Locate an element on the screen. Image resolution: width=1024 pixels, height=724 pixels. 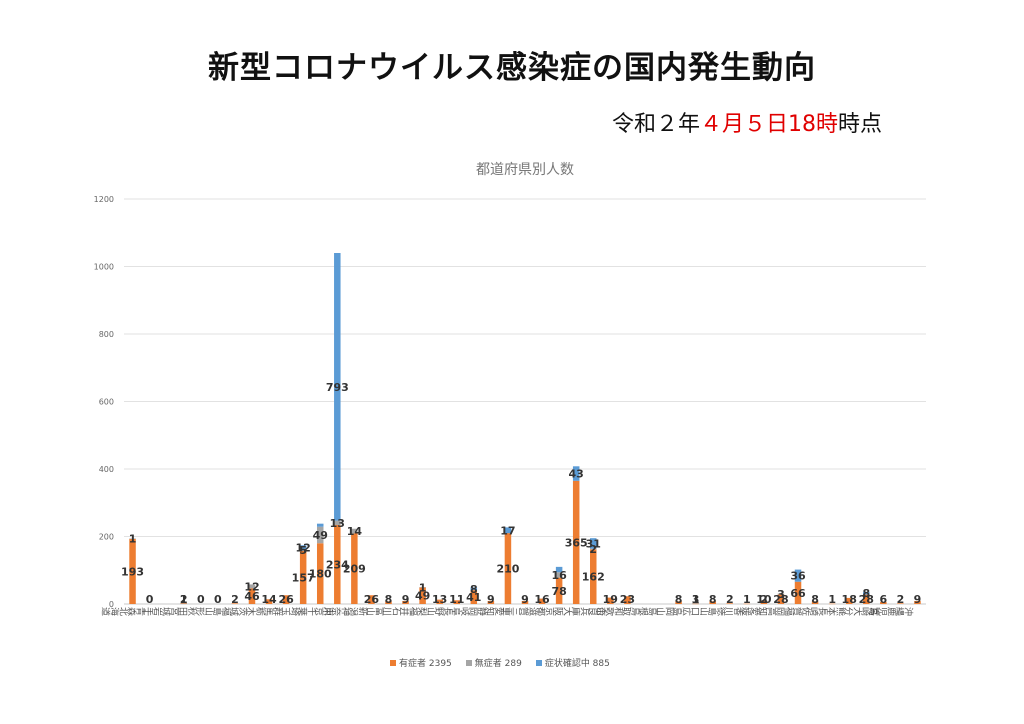
y-tick-label: 600 is located at coordinates (106, 402).